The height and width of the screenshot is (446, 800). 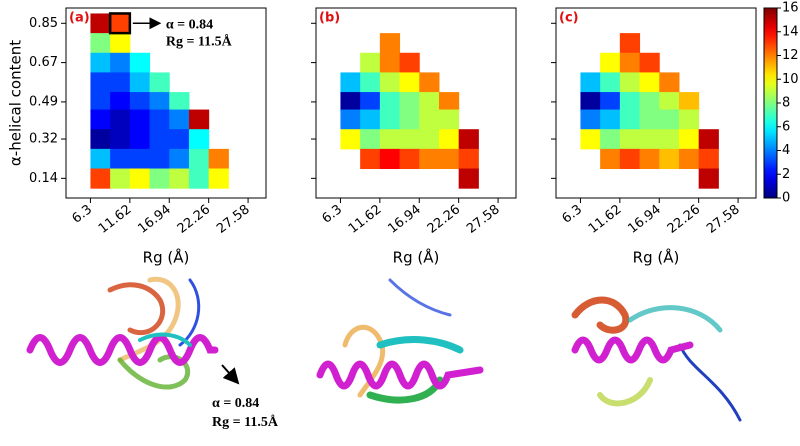 What do you see at coordinates (16, 103) in the screenshot?
I see `y-axis-label: α-helical content` at bounding box center [16, 103].